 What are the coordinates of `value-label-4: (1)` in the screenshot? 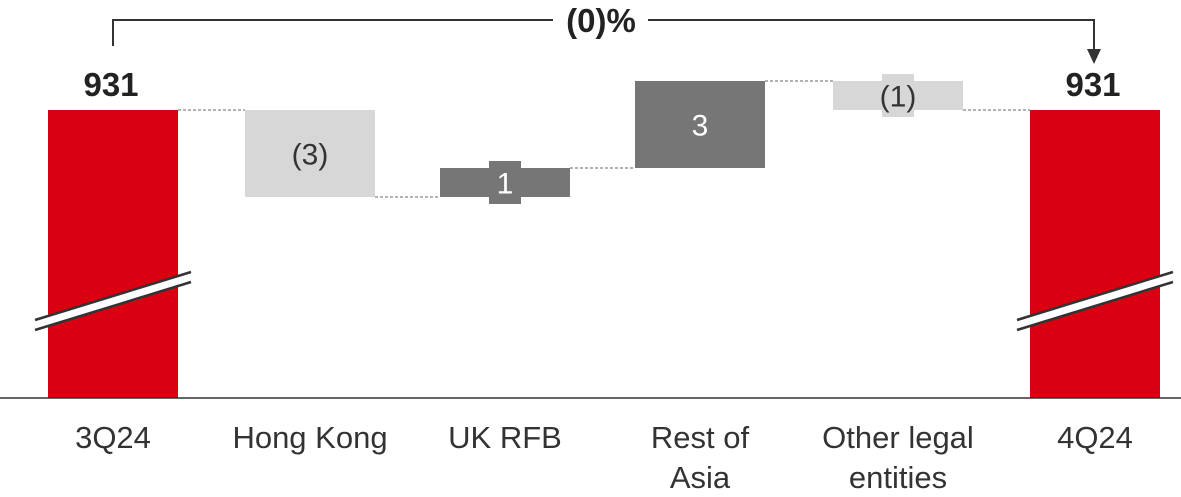 It's located at (898, 97).